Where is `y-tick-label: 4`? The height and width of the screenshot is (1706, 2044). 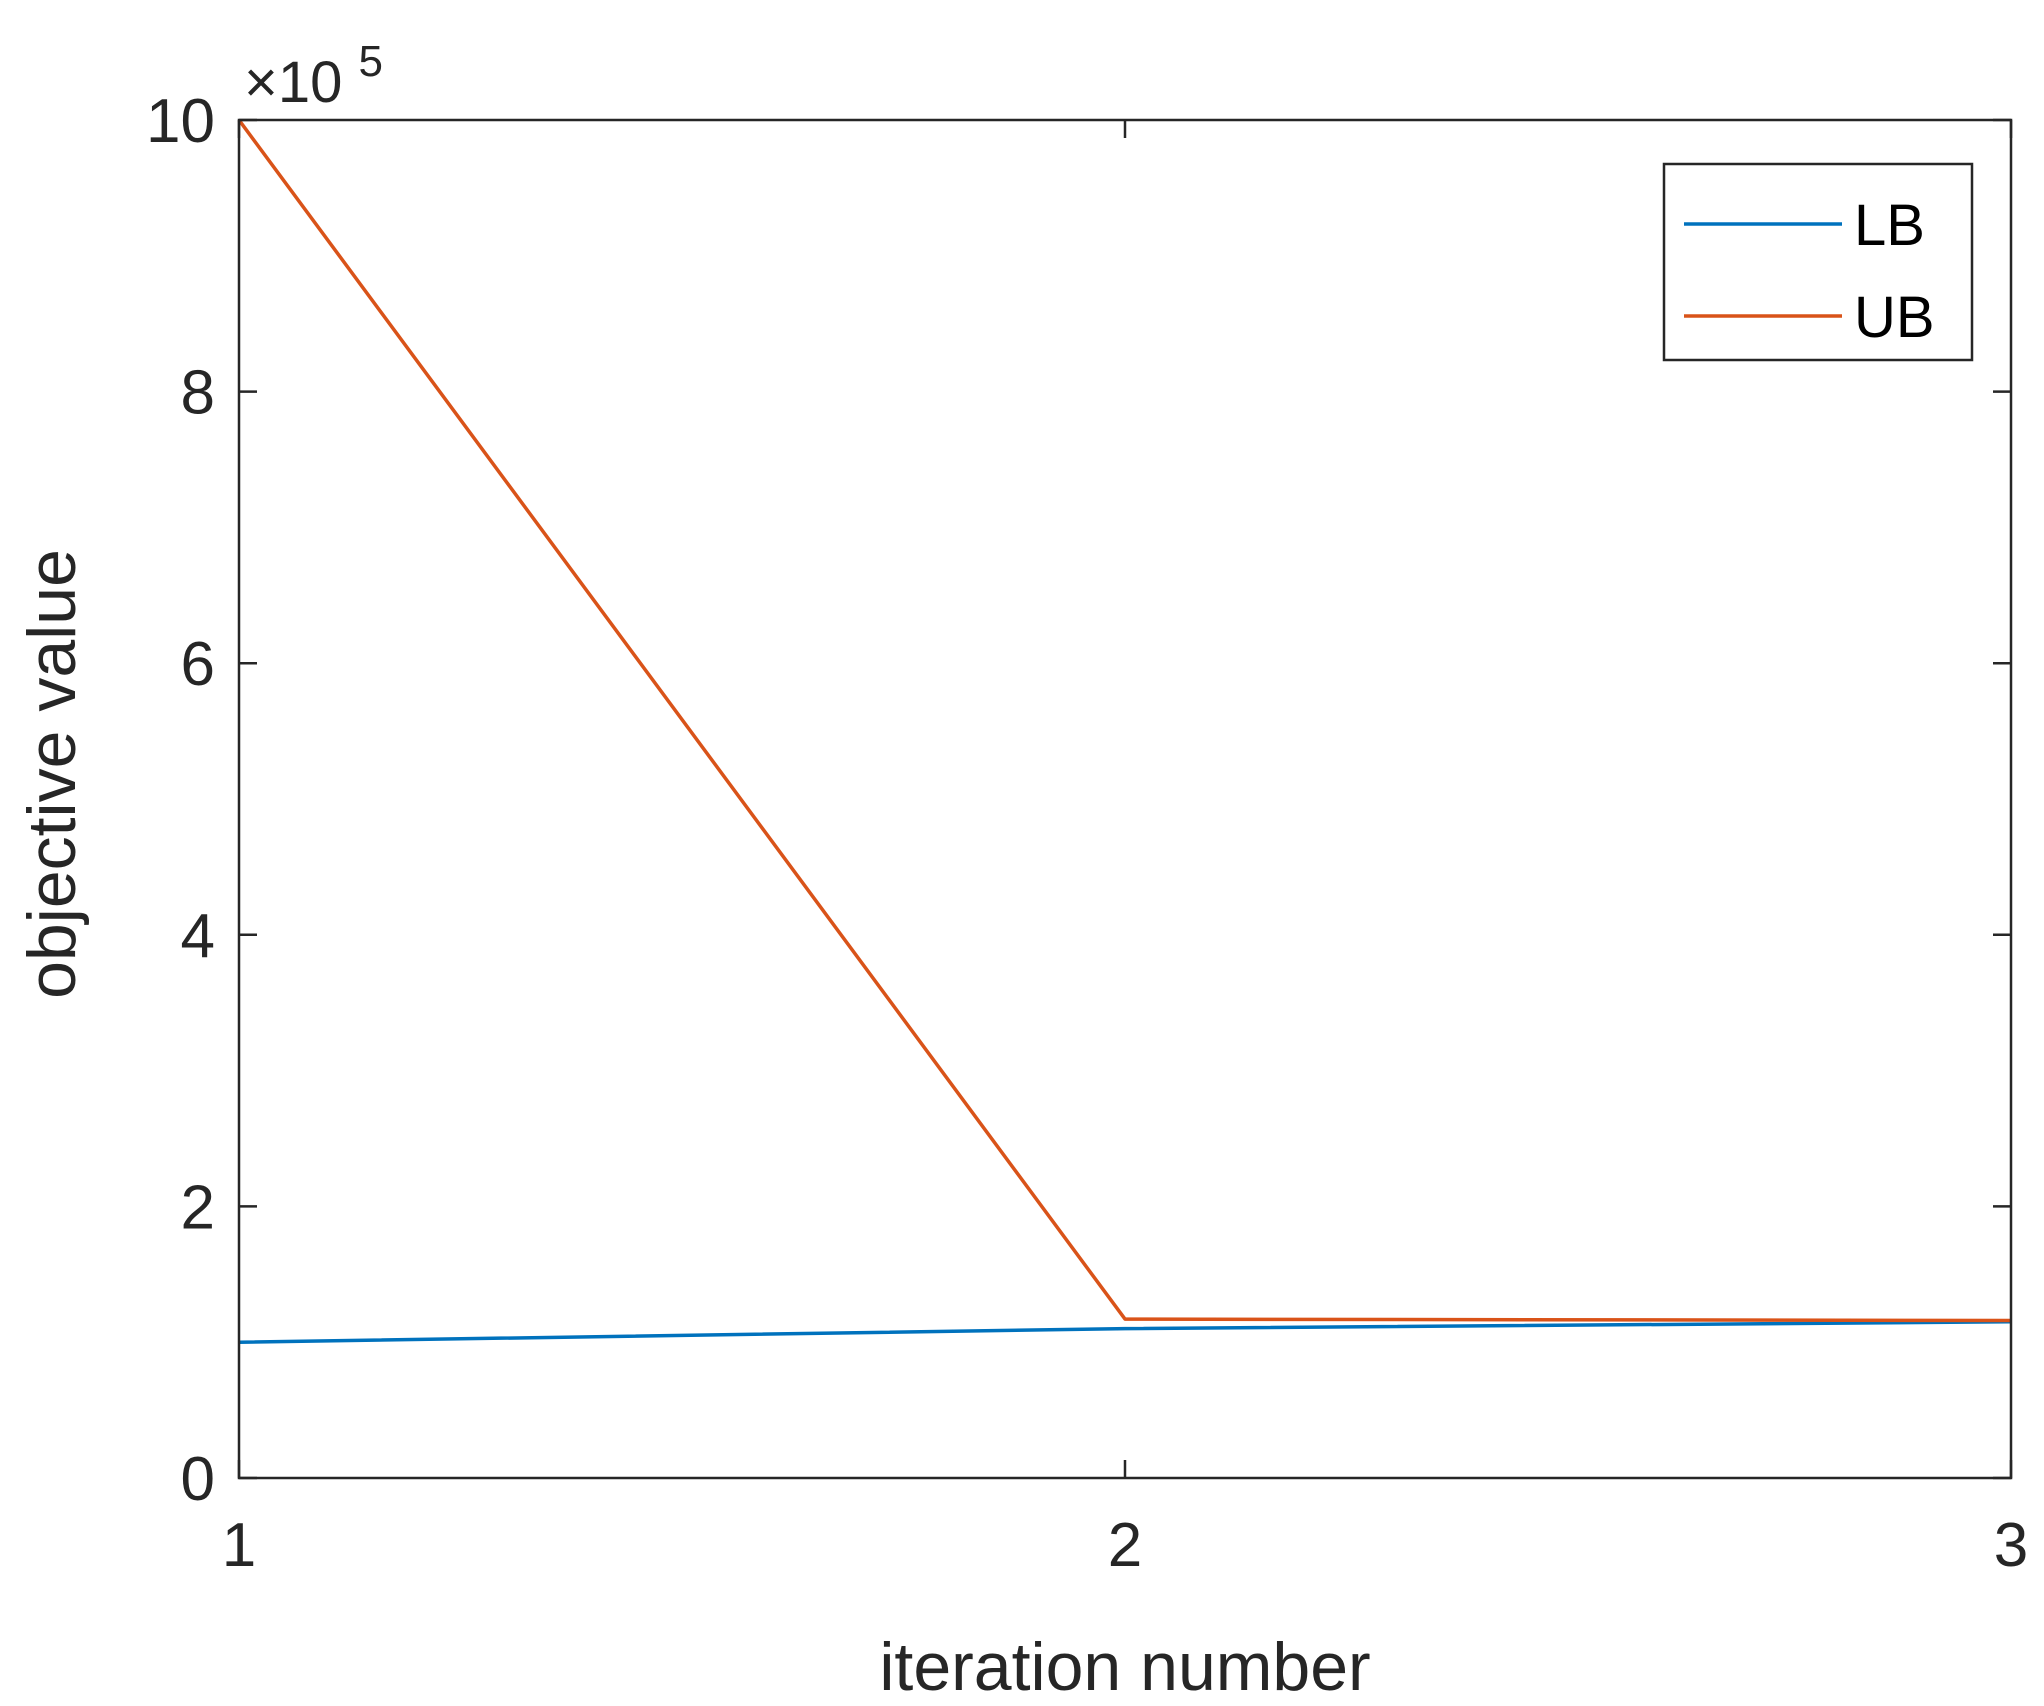
y-tick-label: 4 is located at coordinates (198, 936).